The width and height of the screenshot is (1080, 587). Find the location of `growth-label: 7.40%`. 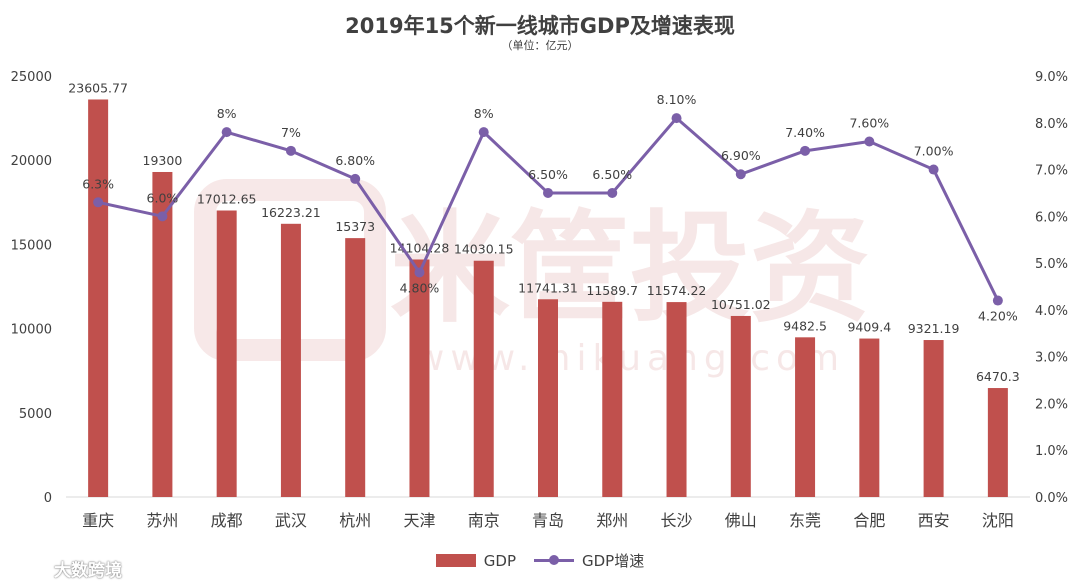

growth-label: 7.40% is located at coordinates (805, 132).